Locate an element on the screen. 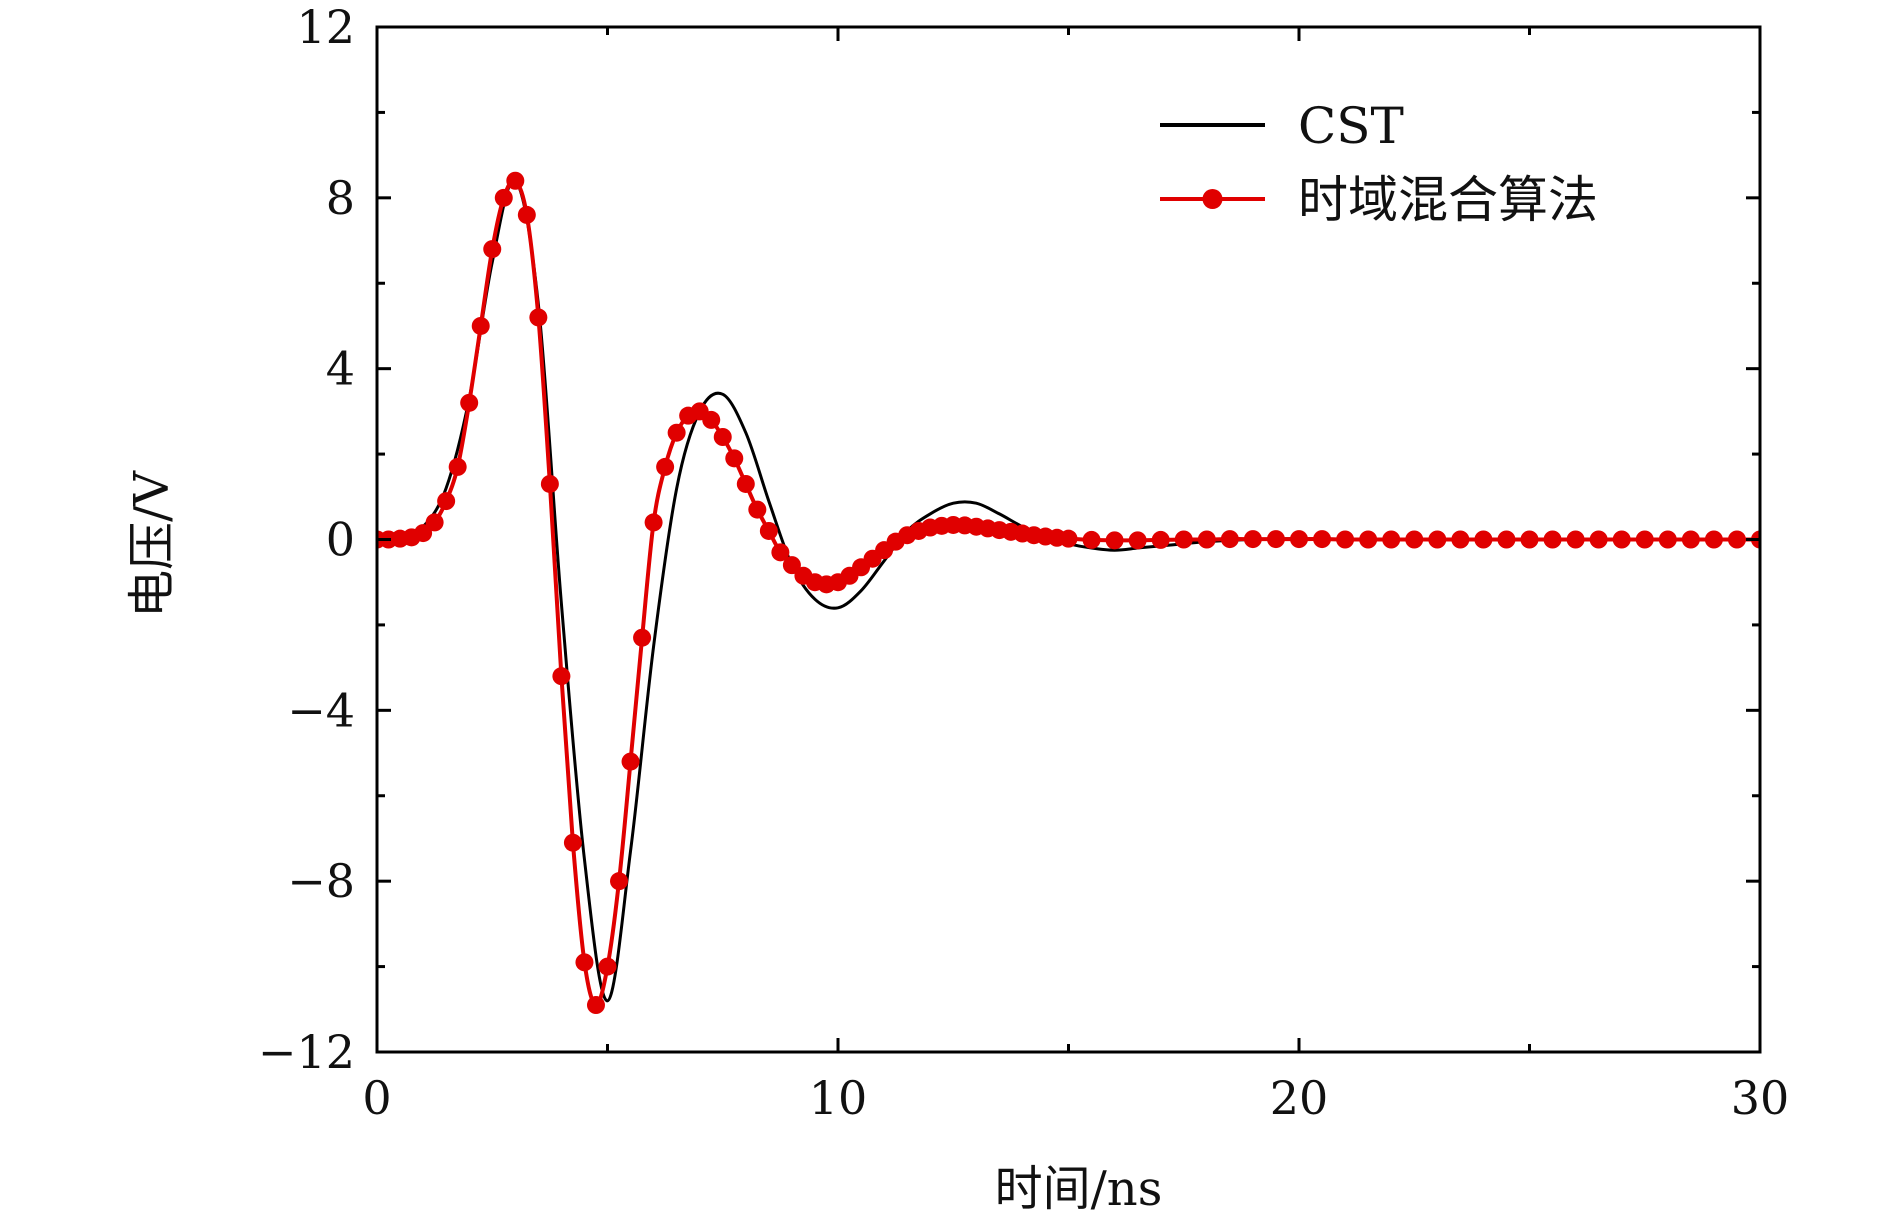 The width and height of the screenshot is (1890, 1229). x-tick-label: 30 is located at coordinates (1760, 1098).